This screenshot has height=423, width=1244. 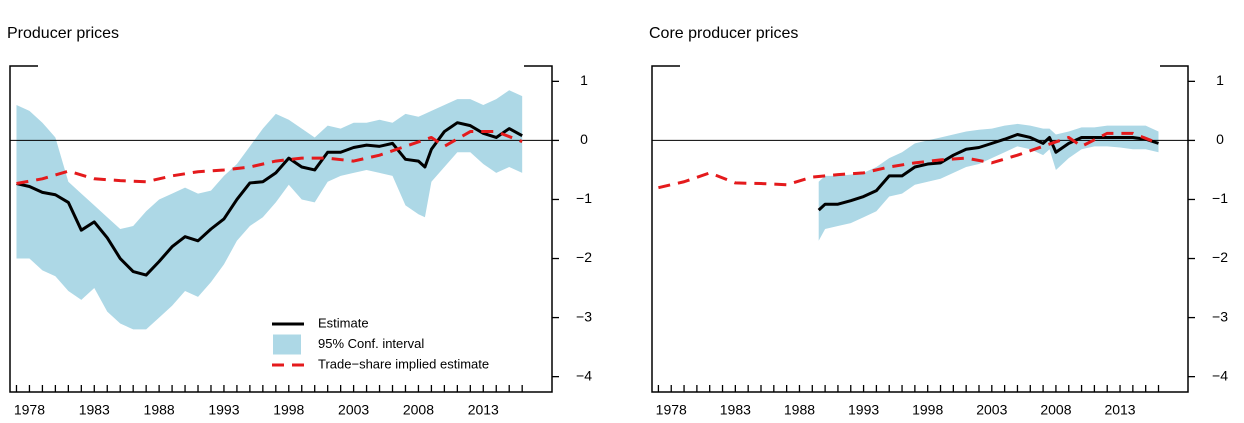 What do you see at coordinates (403, 363) in the screenshot?
I see `legend-label: Trade−share implied estimate` at bounding box center [403, 363].